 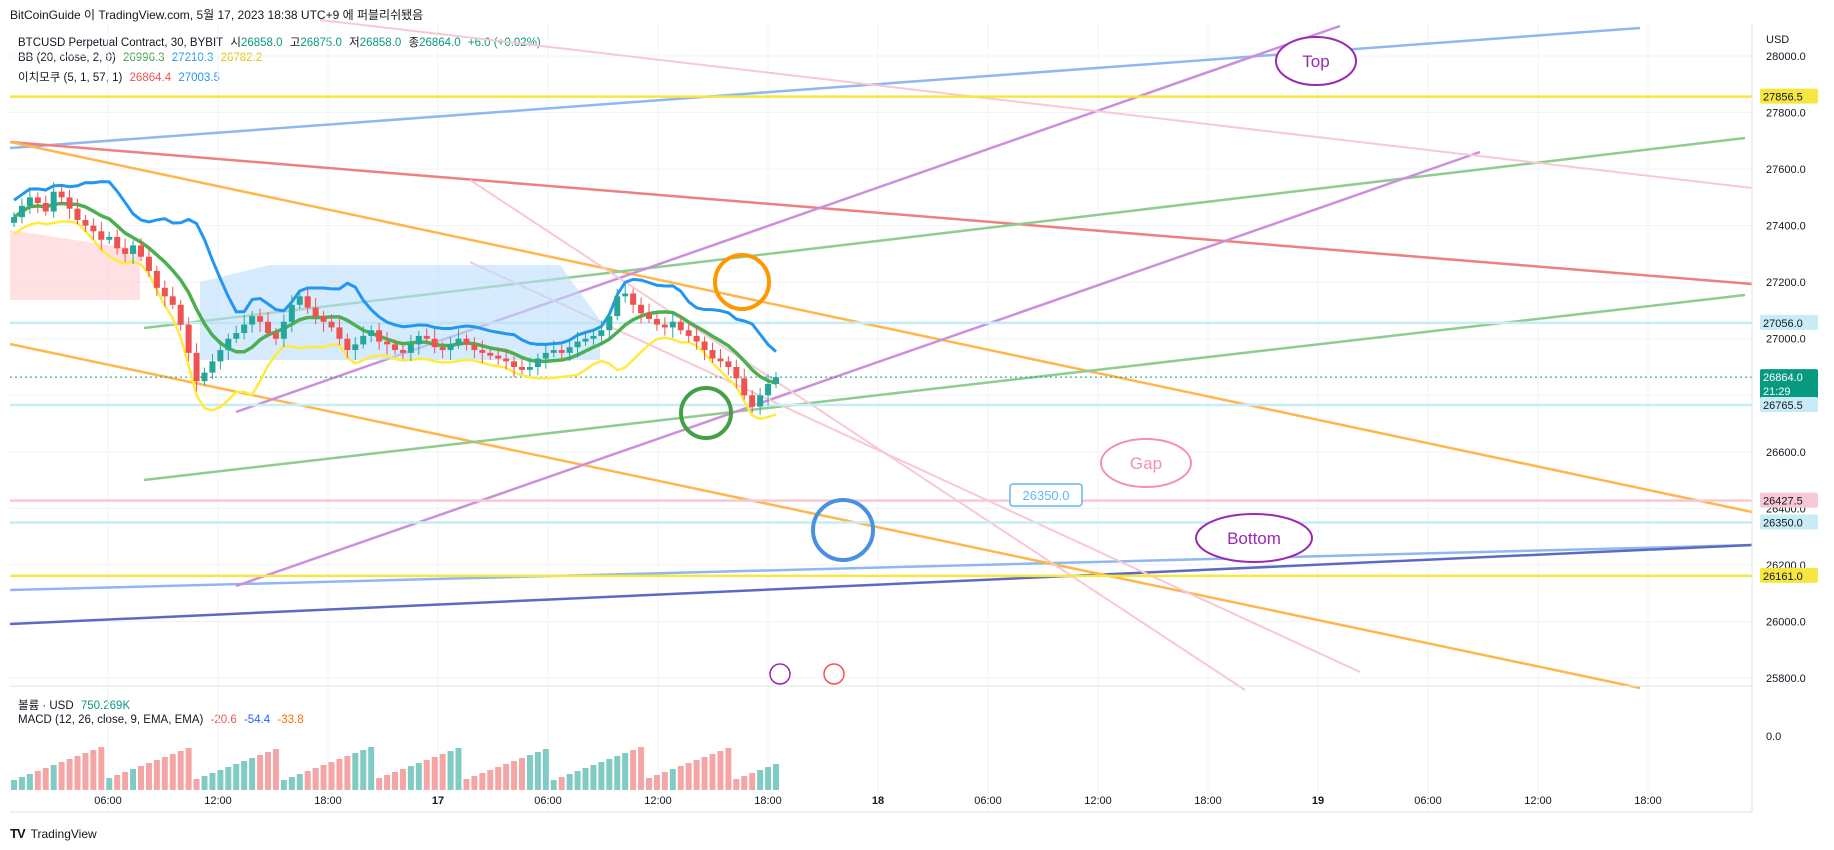 I want to click on price-label-text: 26864.0, so click(x=1783, y=378).